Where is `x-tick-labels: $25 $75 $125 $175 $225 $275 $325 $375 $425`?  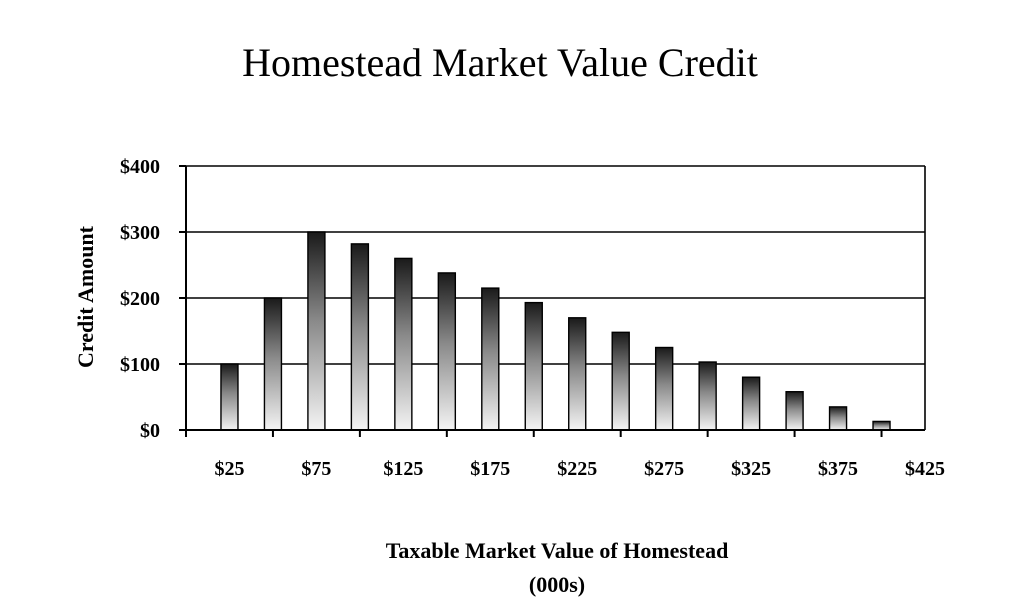
x-tick-labels: $25 $75 $125 $175 $225 $275 $325 $375 $425 is located at coordinates (579, 469).